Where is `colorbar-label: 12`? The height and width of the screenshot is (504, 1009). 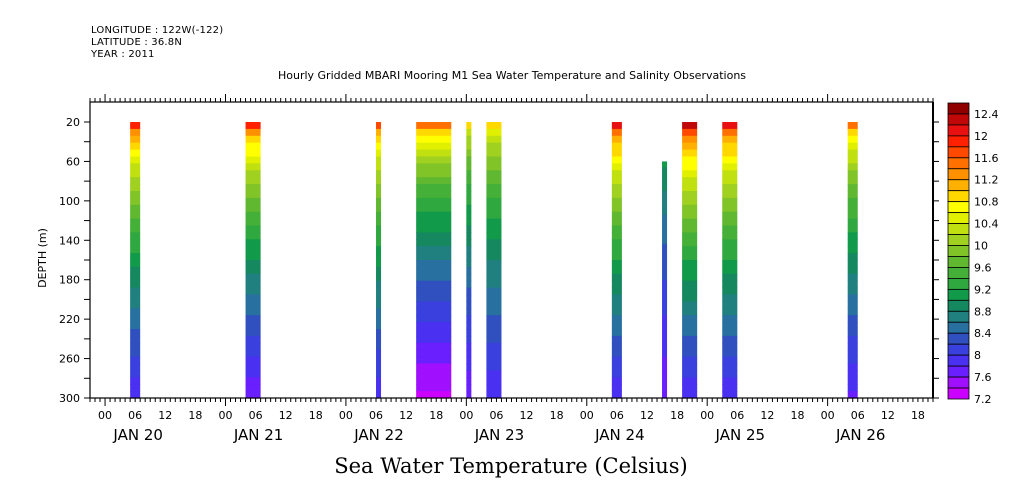
colorbar-label: 12 is located at coordinates (981, 136).